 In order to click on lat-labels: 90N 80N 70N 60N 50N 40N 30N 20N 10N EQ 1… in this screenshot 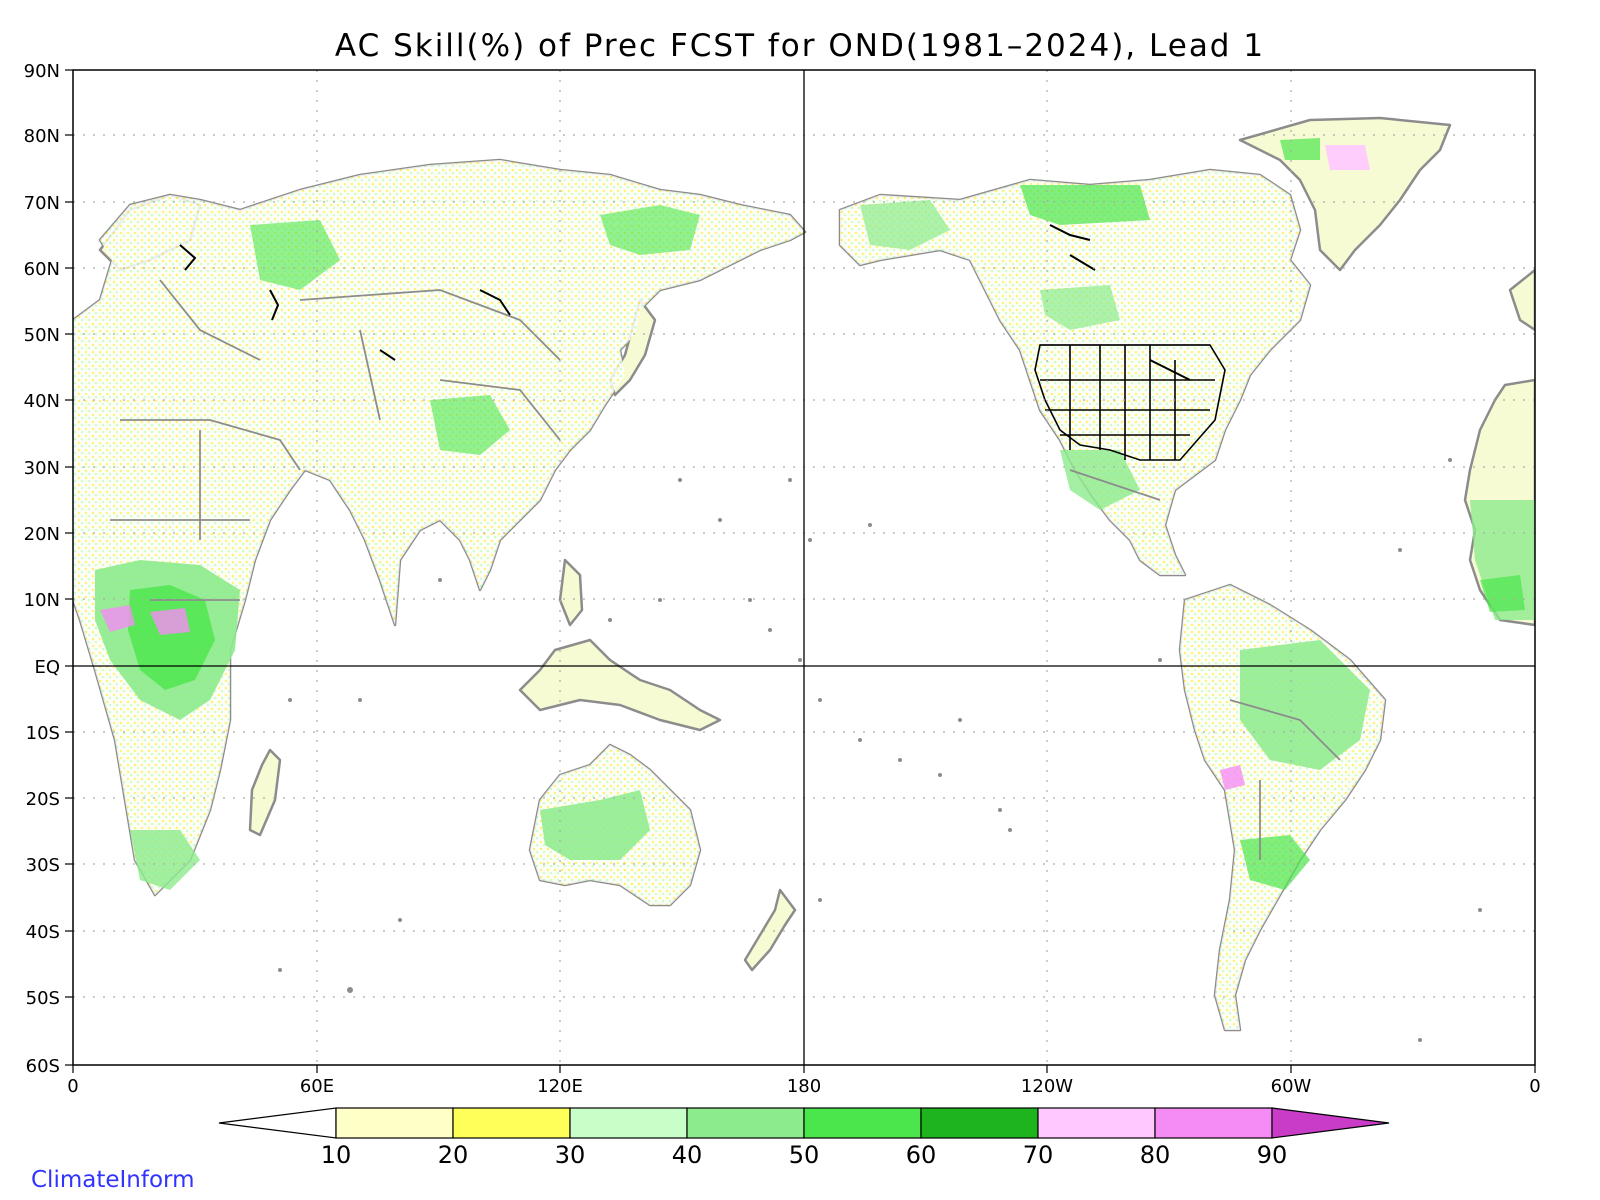, I will do `click(42, 569)`.